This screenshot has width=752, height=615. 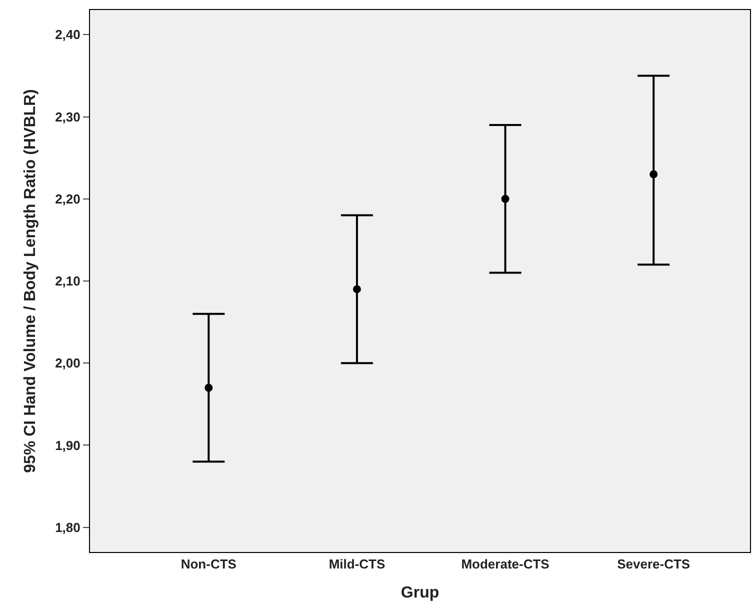 I want to click on y-tick-label: 2,10, so click(x=67, y=281).